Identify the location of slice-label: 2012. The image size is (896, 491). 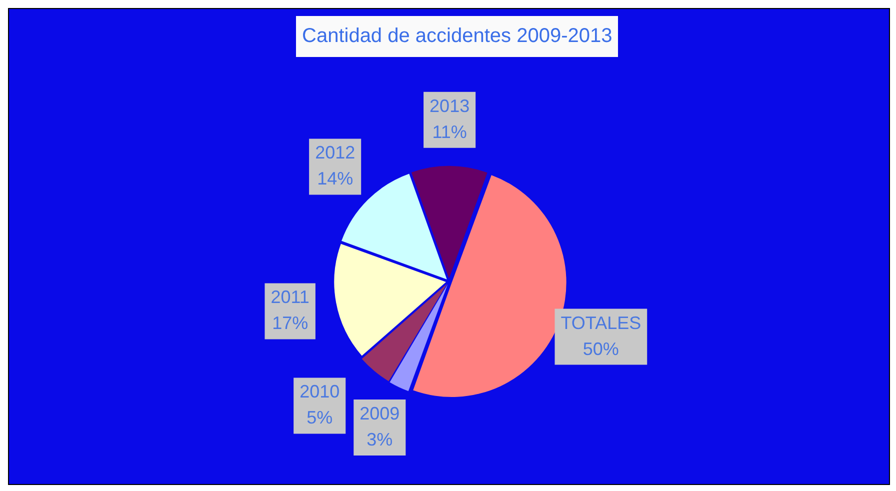
(335, 152).